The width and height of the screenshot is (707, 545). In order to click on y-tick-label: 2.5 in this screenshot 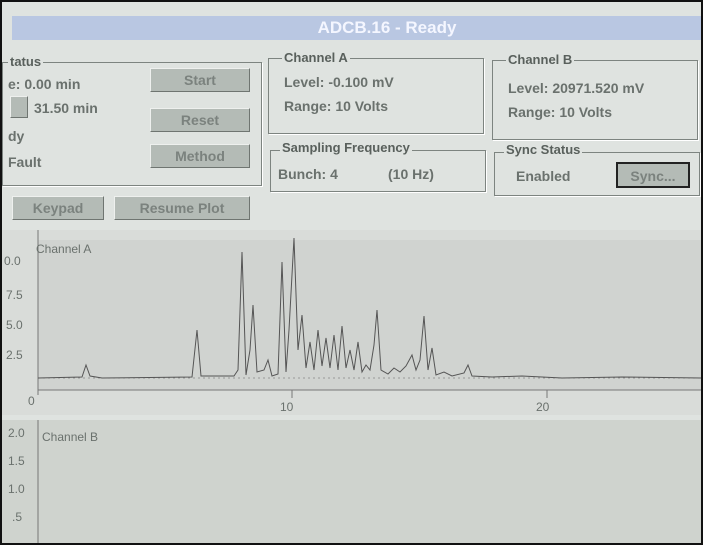, I will do `click(14, 355)`.